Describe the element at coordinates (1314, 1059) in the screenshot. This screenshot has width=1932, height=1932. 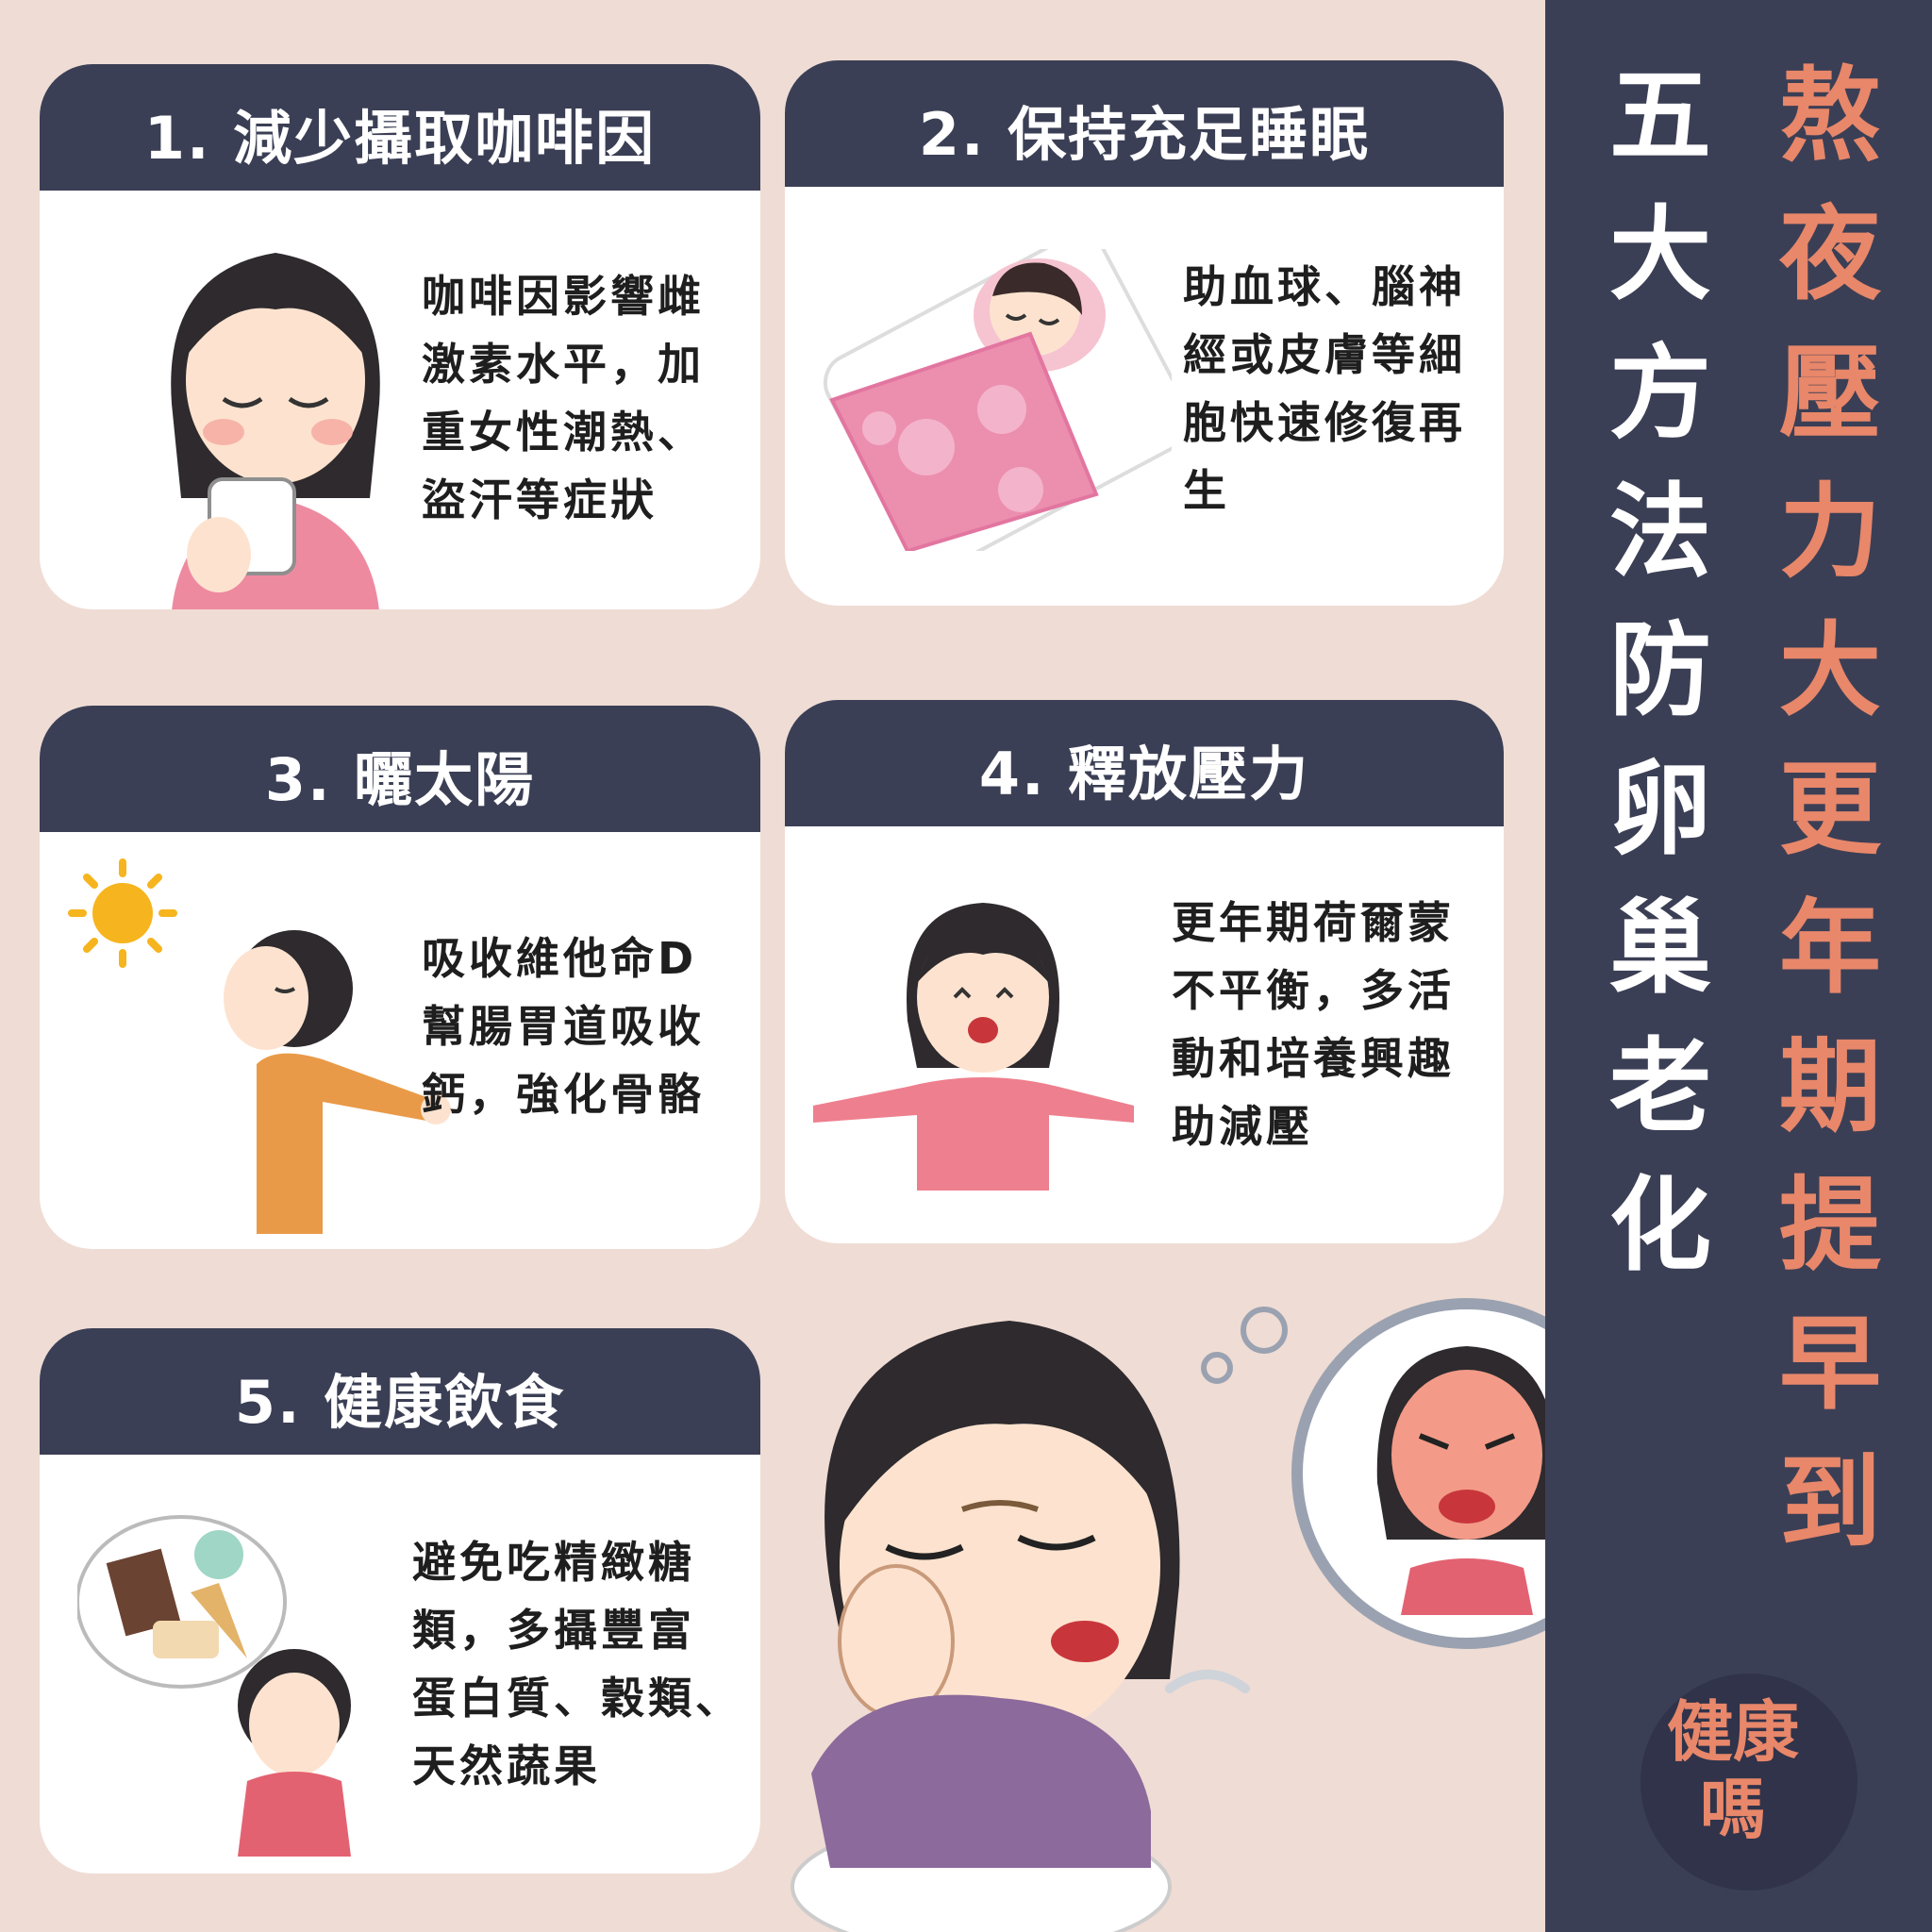
I see `tip-text-line: 動和培養興趣` at that location.